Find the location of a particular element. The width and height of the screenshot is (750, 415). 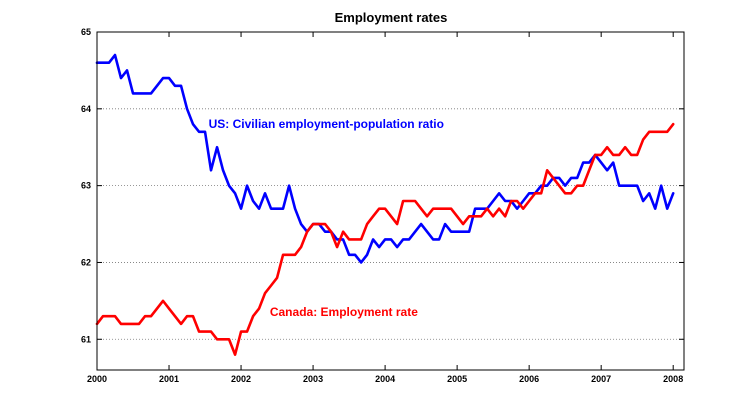

y-tick-label: 61 is located at coordinates (86, 339).